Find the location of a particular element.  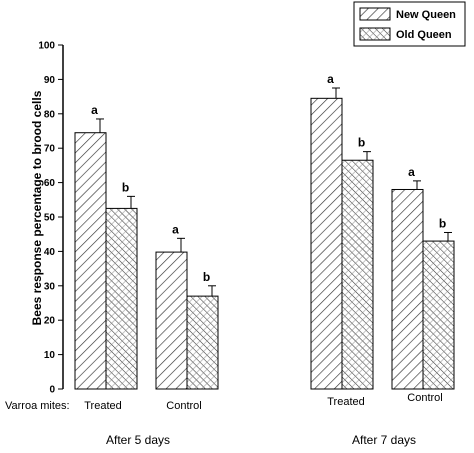

y-tick-label: 70 is located at coordinates (50, 149).